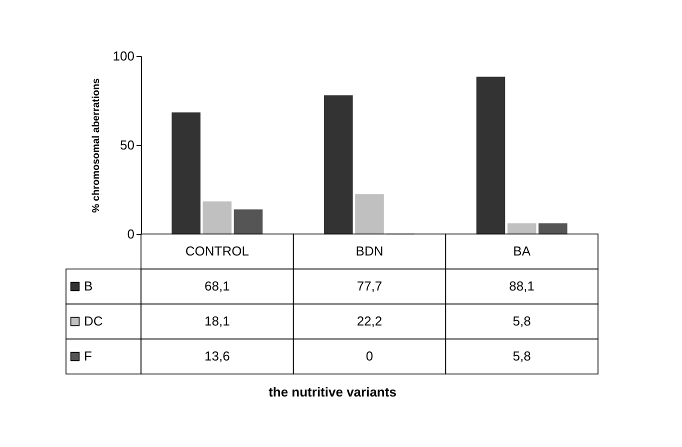  What do you see at coordinates (123, 56) in the screenshot?
I see `y-tick-label: 100` at bounding box center [123, 56].